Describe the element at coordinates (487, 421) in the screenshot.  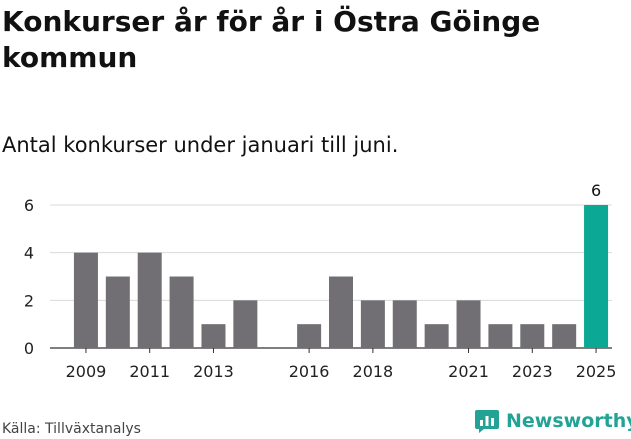
I see `newsworthy-logo-icon` at that location.